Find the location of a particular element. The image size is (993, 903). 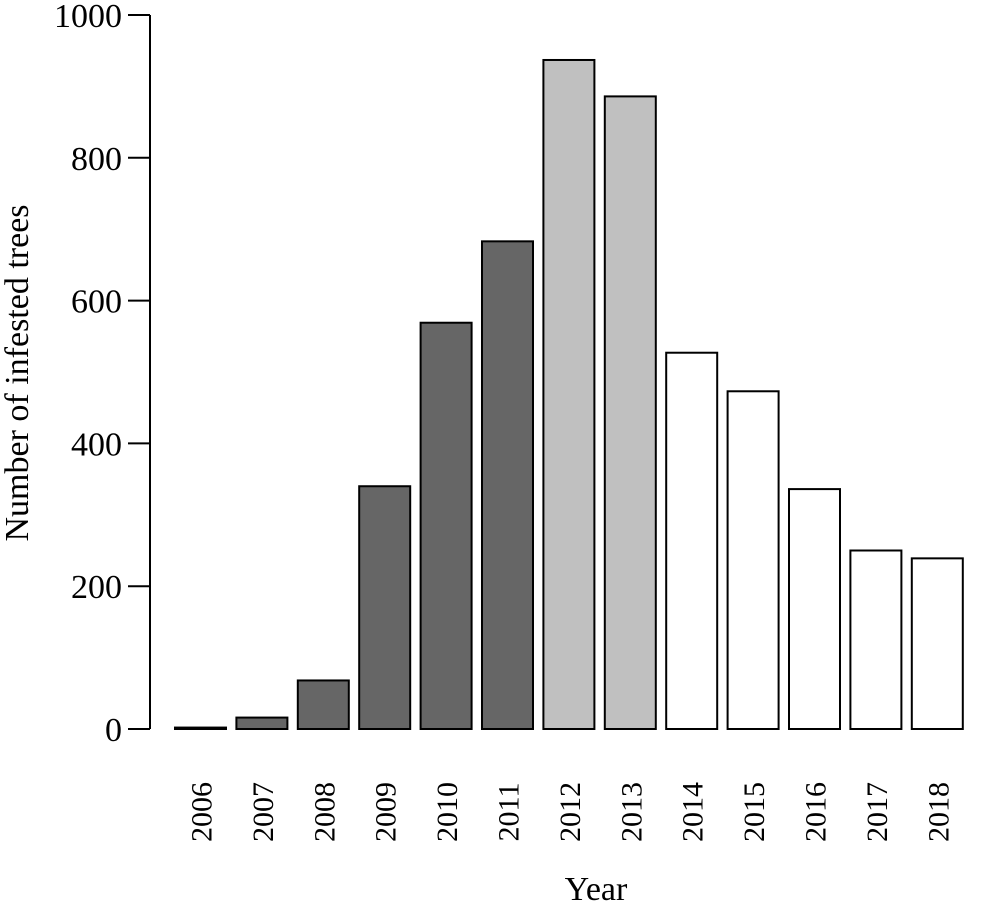

x-tick-label: 2013 is located at coordinates (631, 812).